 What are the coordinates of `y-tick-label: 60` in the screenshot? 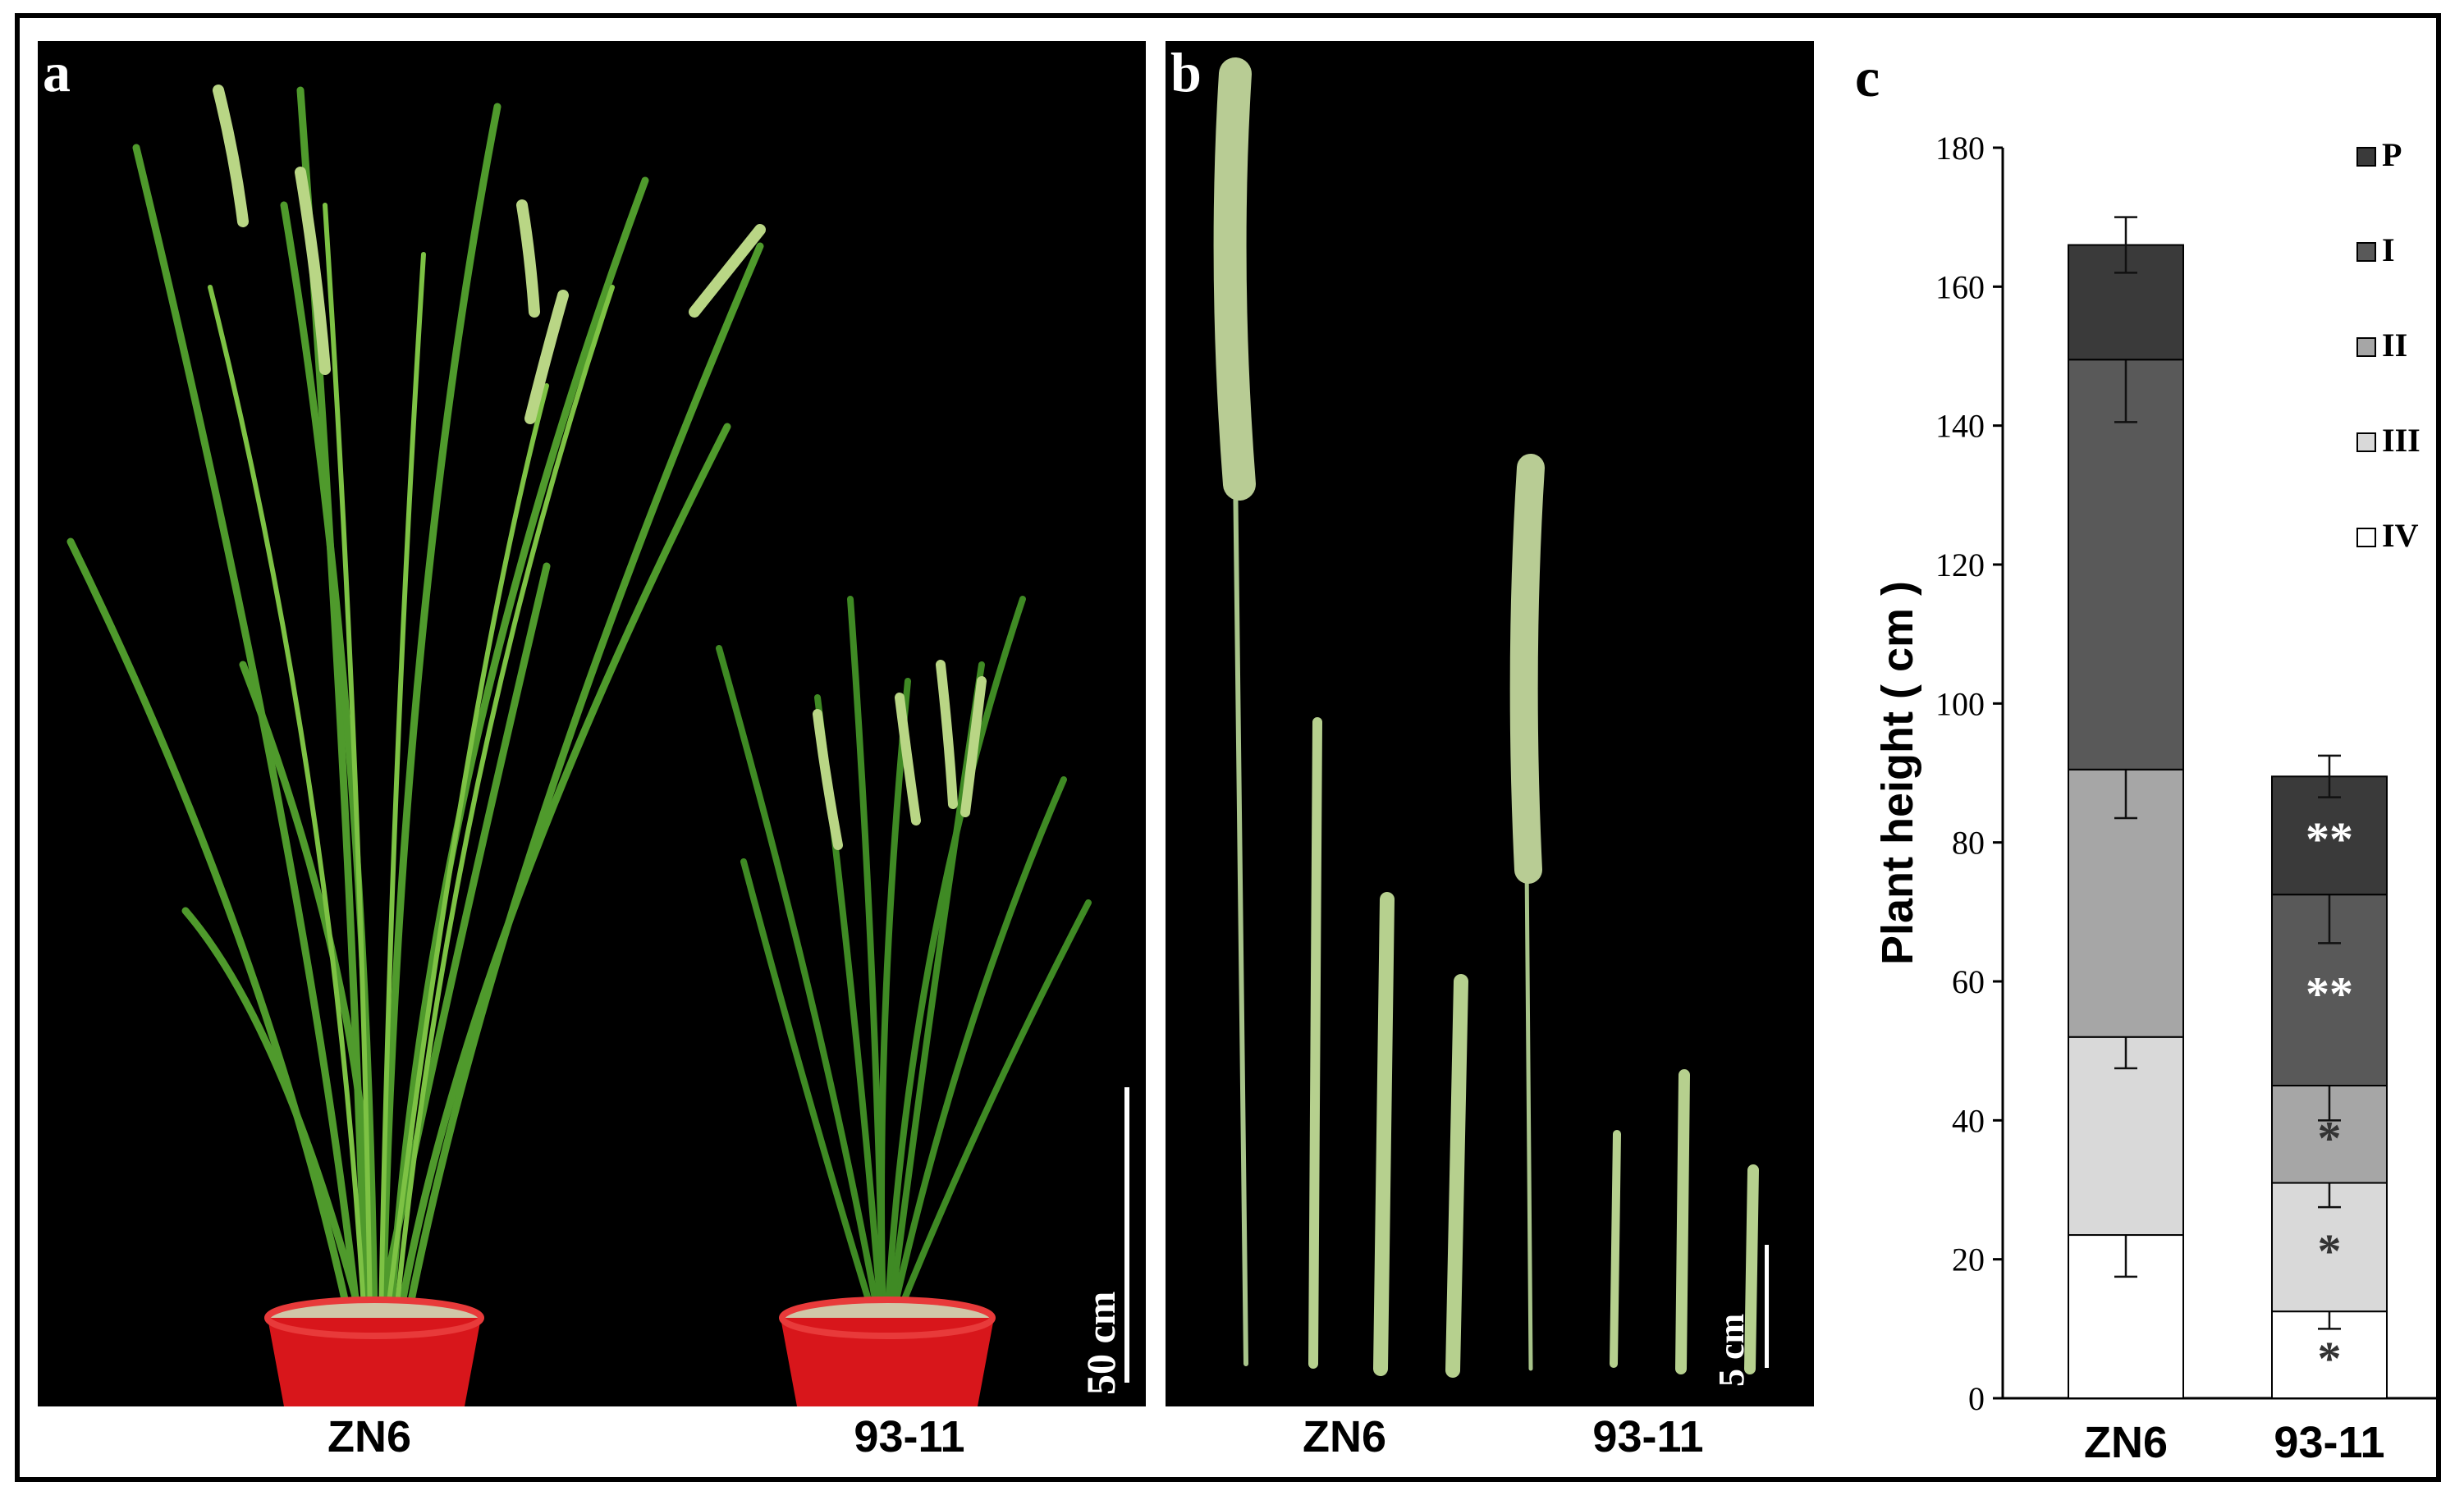 It's located at (1969, 981).